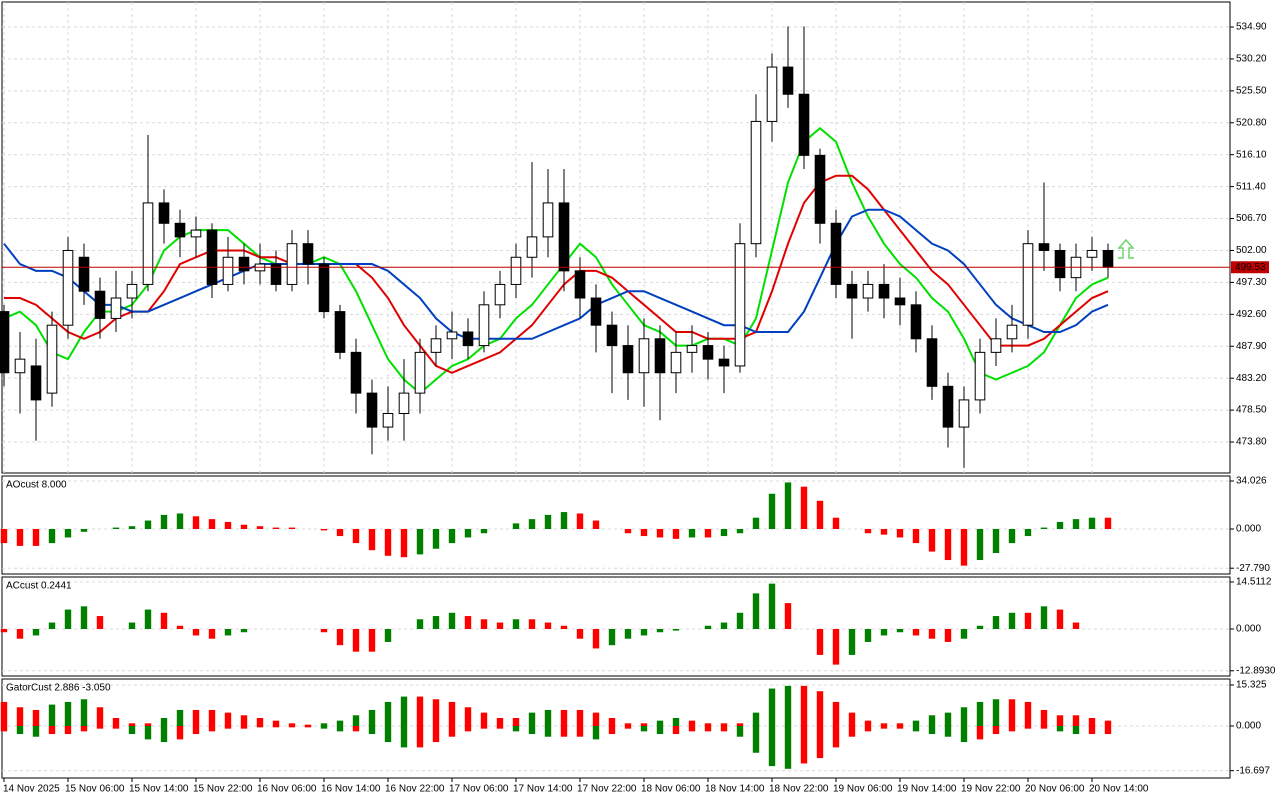 Image resolution: width=1280 pixels, height=800 pixels. What do you see at coordinates (799, 789) in the screenshot?
I see `x-tick-label: 18 Nov 22:00` at bounding box center [799, 789].